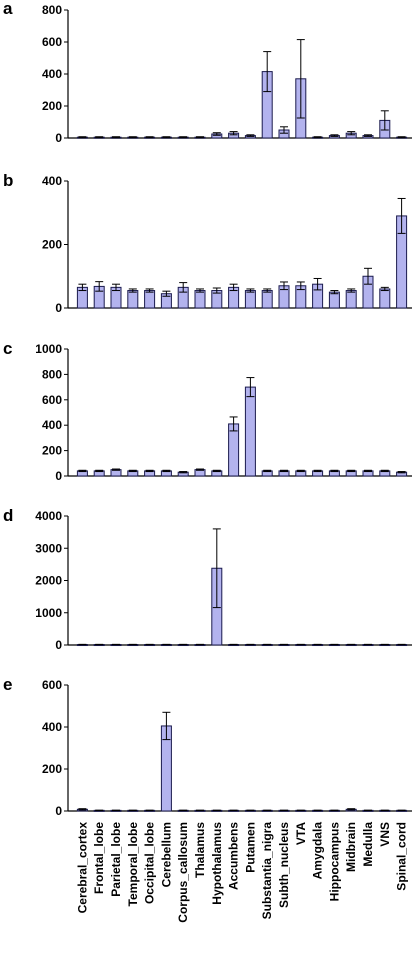 The width and height of the screenshot is (419, 962). What do you see at coordinates (267, 871) in the screenshot?
I see `x-tick-label: Substantia_nigra` at bounding box center [267, 871].